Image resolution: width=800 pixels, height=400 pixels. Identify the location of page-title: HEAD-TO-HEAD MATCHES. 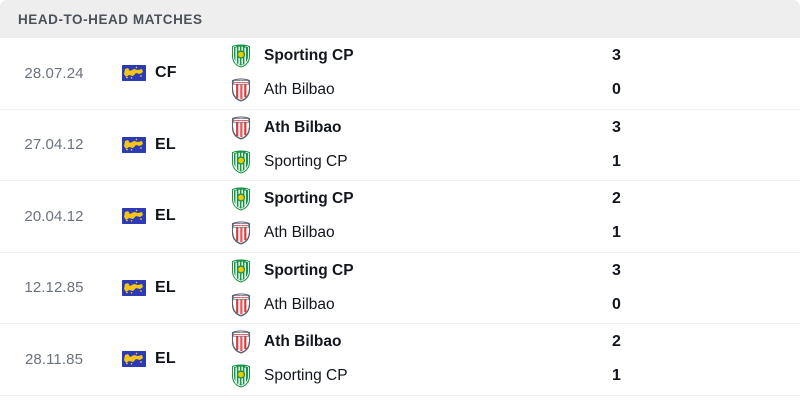
(110, 19).